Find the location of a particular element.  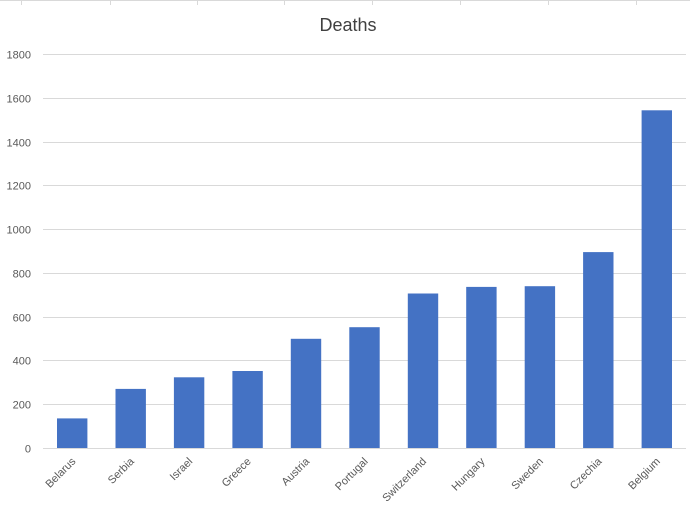

chart-title: Deaths is located at coordinates (347, 25).